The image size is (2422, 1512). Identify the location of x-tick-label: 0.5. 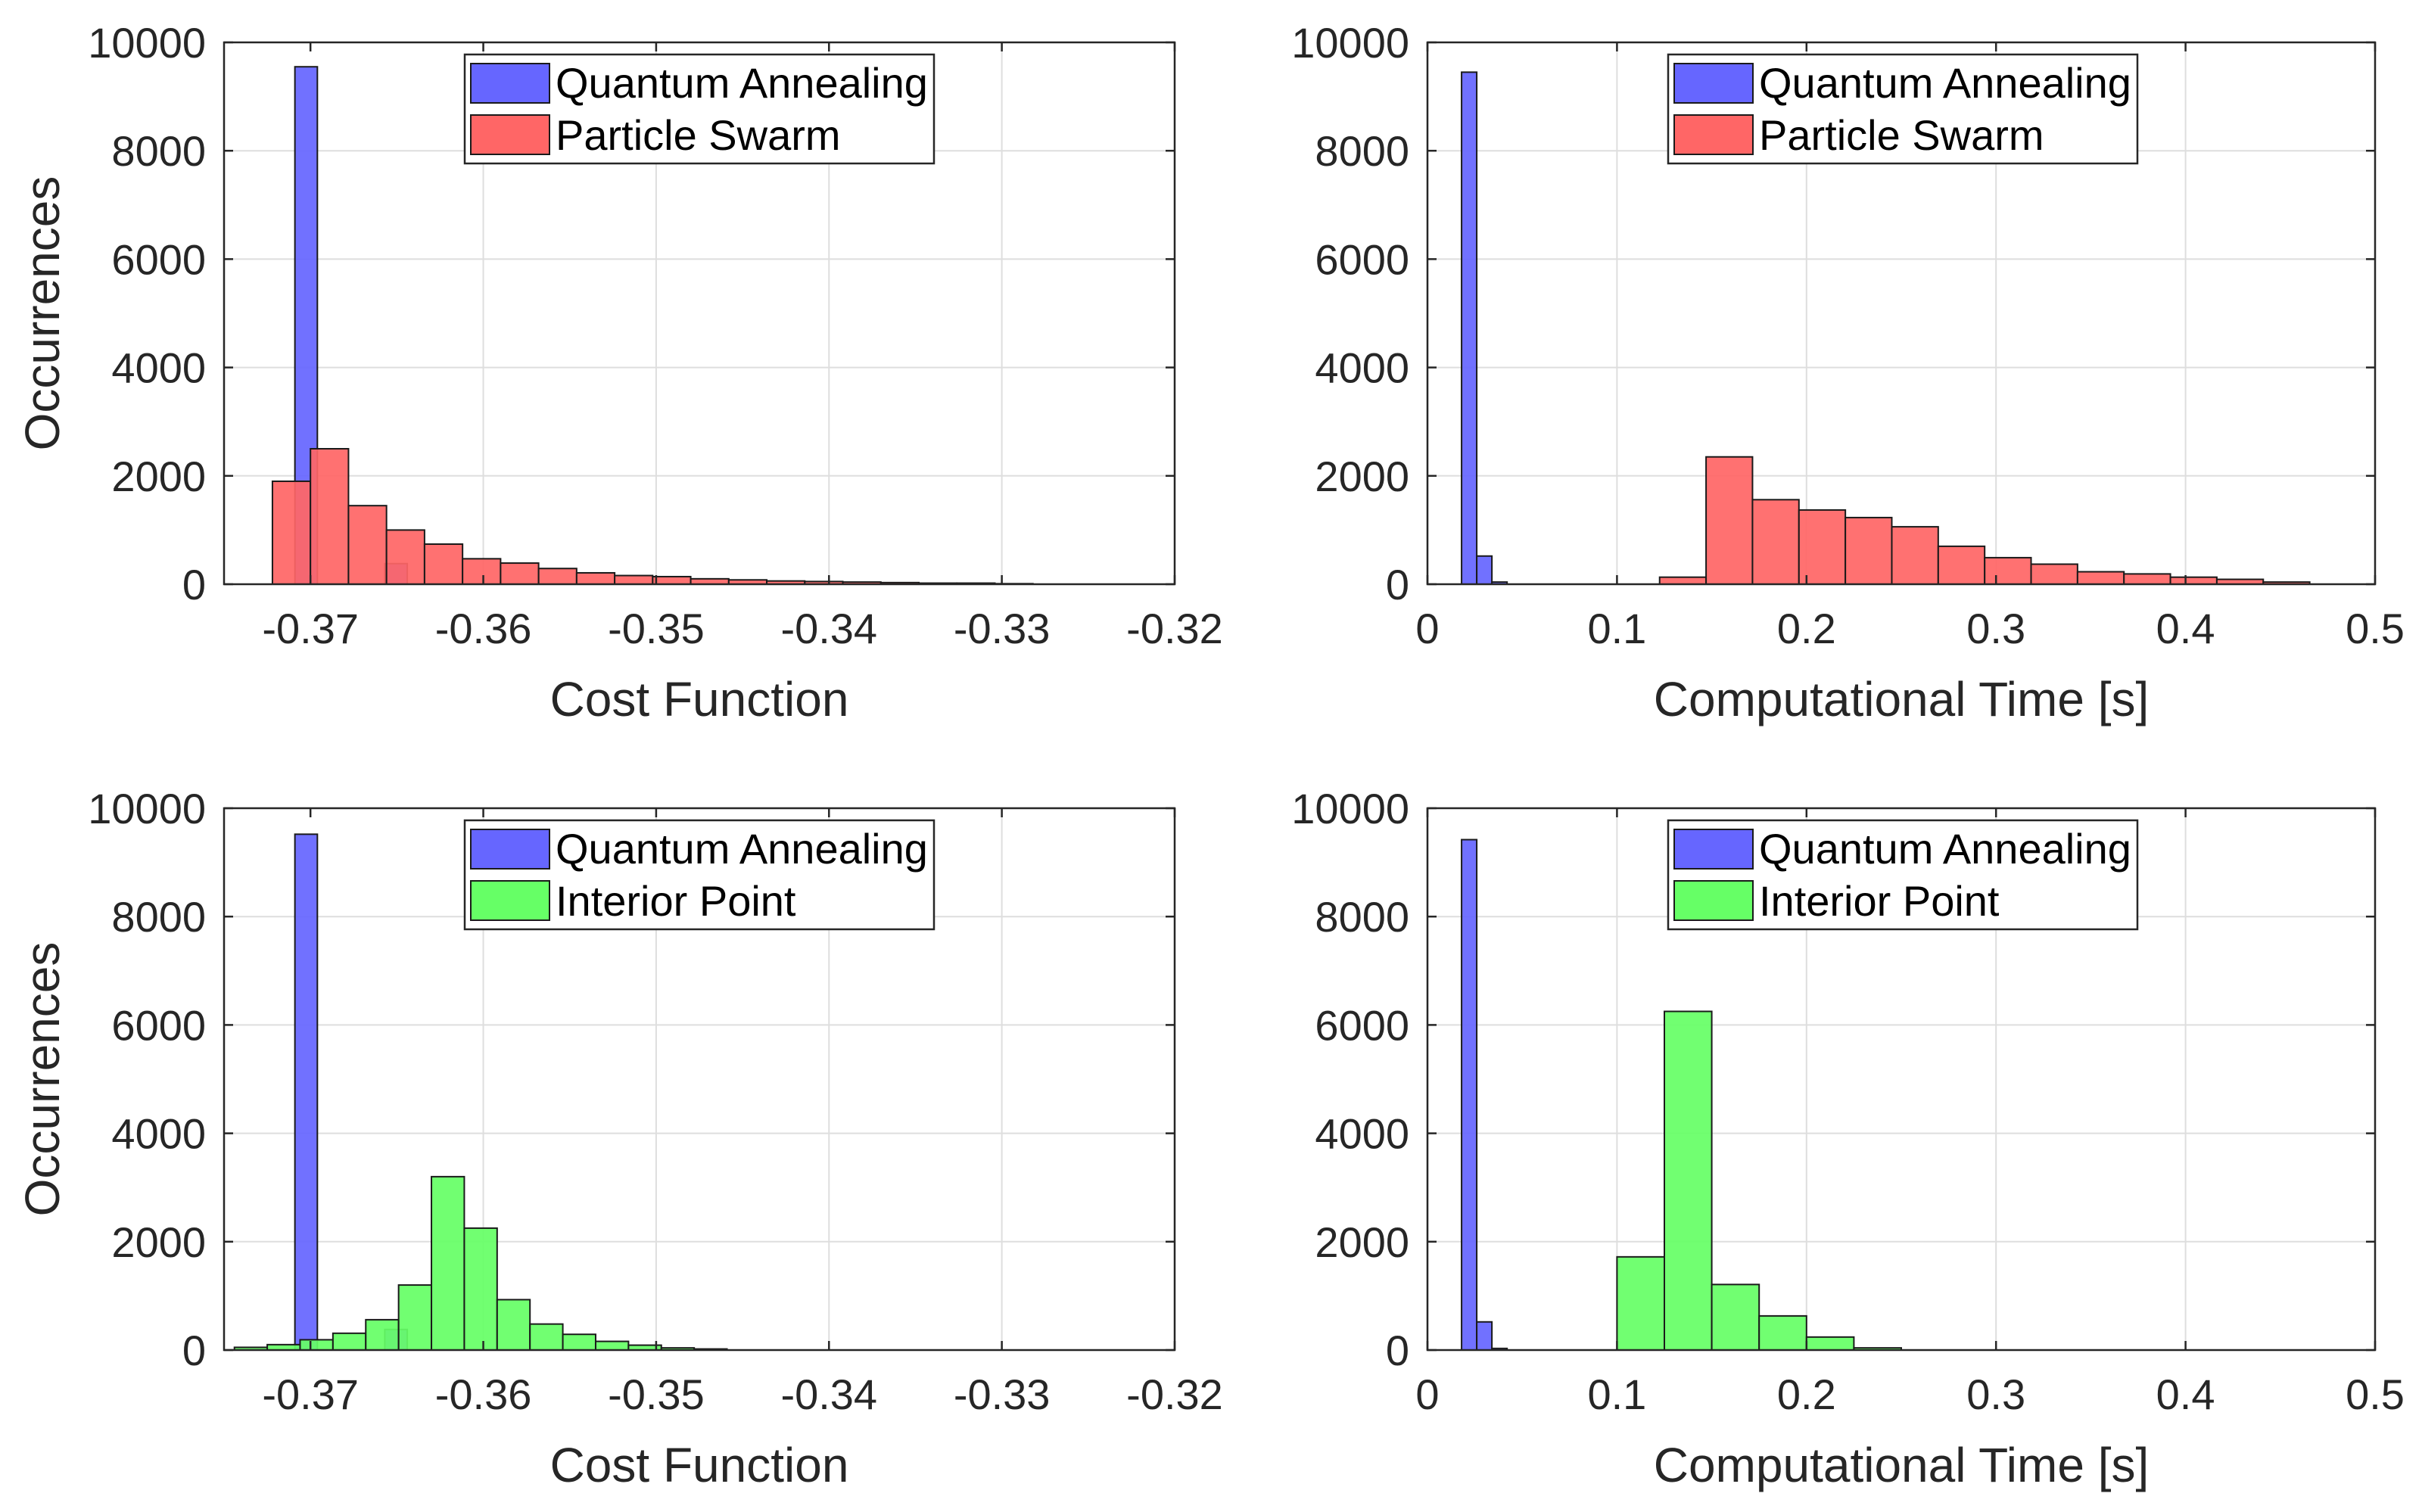
(2375, 1394).